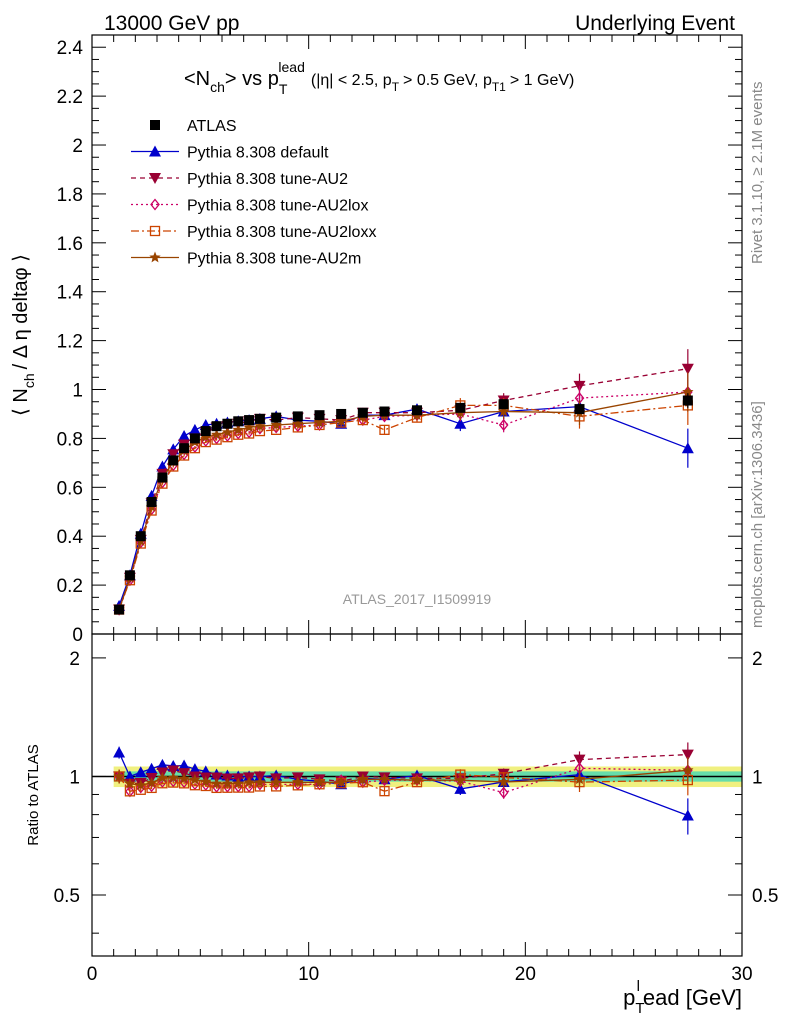 This screenshot has width=786, height=1024. Describe the element at coordinates (757, 777) in the screenshot. I see `ratio-y-tick-label-right: 1` at that location.